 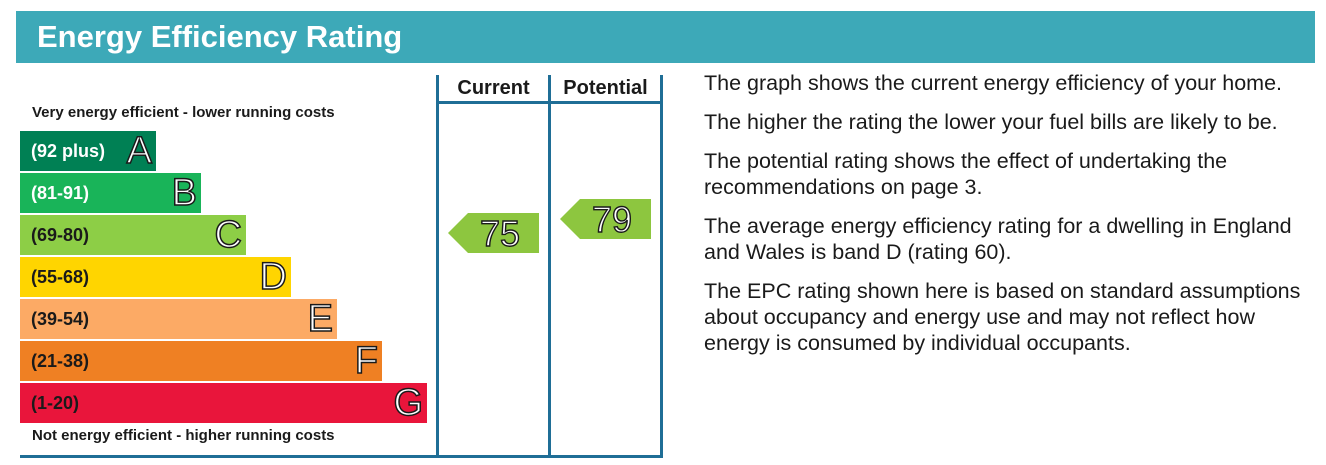 What do you see at coordinates (178, 319) in the screenshot?
I see `band-e: (39-54) E` at bounding box center [178, 319].